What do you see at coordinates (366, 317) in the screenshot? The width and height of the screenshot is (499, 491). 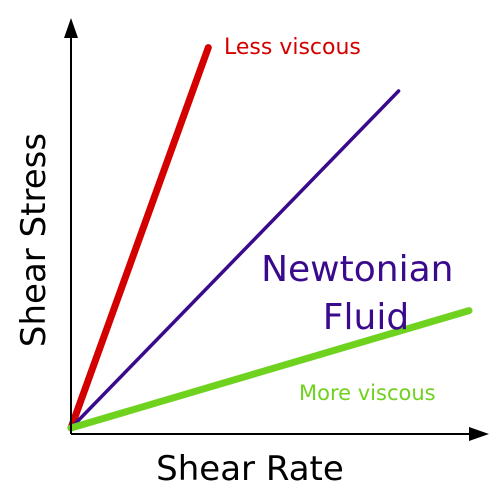 I see `newtonian-label-line-2: Fluid` at bounding box center [366, 317].